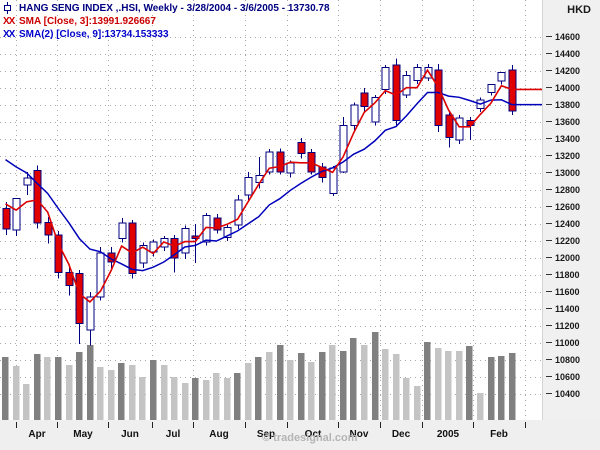 This screenshot has width=600, height=450. I want to click on price-tick: 14400, so click(572, 54).